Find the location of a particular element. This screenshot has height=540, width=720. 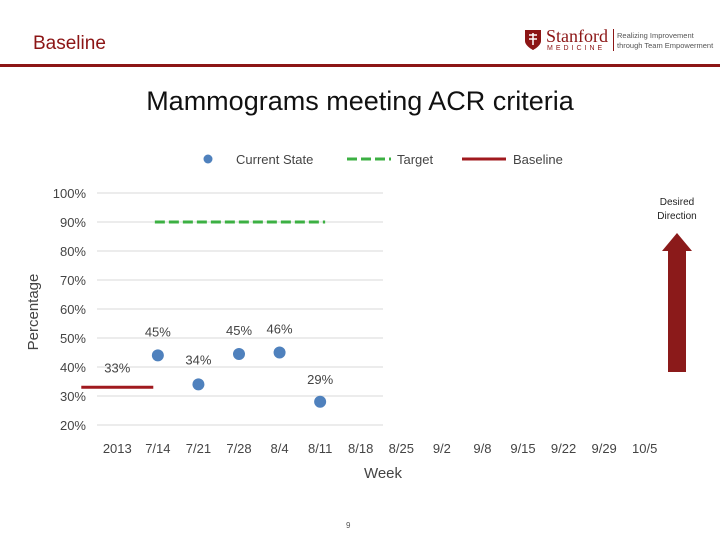

x-tick-label: 9/8 is located at coordinates (482, 448).